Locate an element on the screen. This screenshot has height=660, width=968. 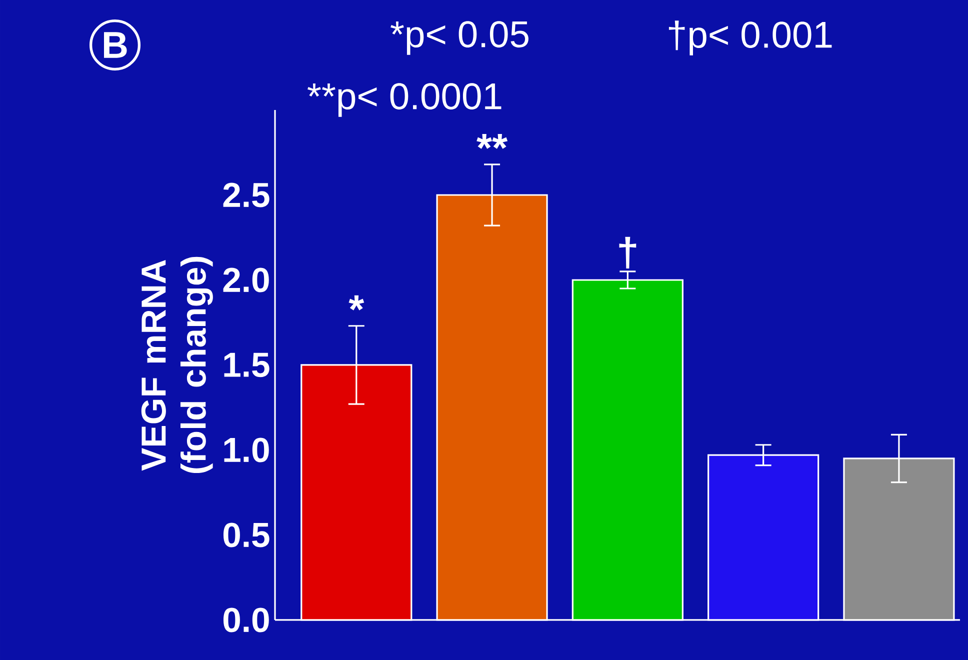
data-label: * is located at coordinates (356, 302).